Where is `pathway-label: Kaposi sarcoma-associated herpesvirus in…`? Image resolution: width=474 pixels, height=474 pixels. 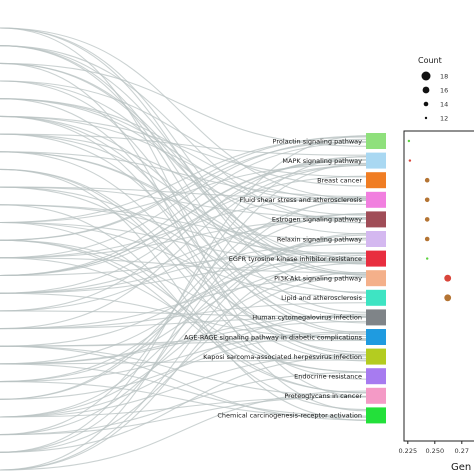 pathway-label: Kaposi sarcoma-associated herpesvirus in… is located at coordinates (282, 357).